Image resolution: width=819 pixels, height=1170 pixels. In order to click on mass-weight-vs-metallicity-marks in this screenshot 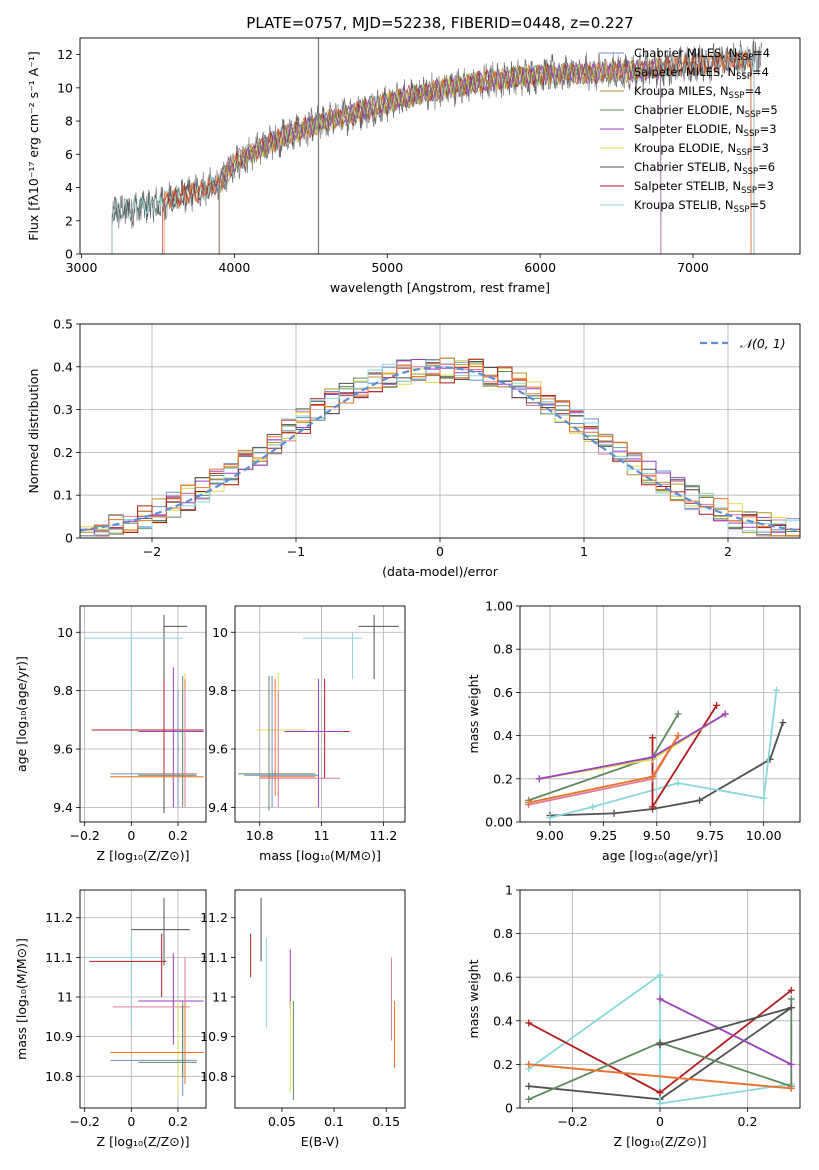, I will do `click(660, 1039)`.